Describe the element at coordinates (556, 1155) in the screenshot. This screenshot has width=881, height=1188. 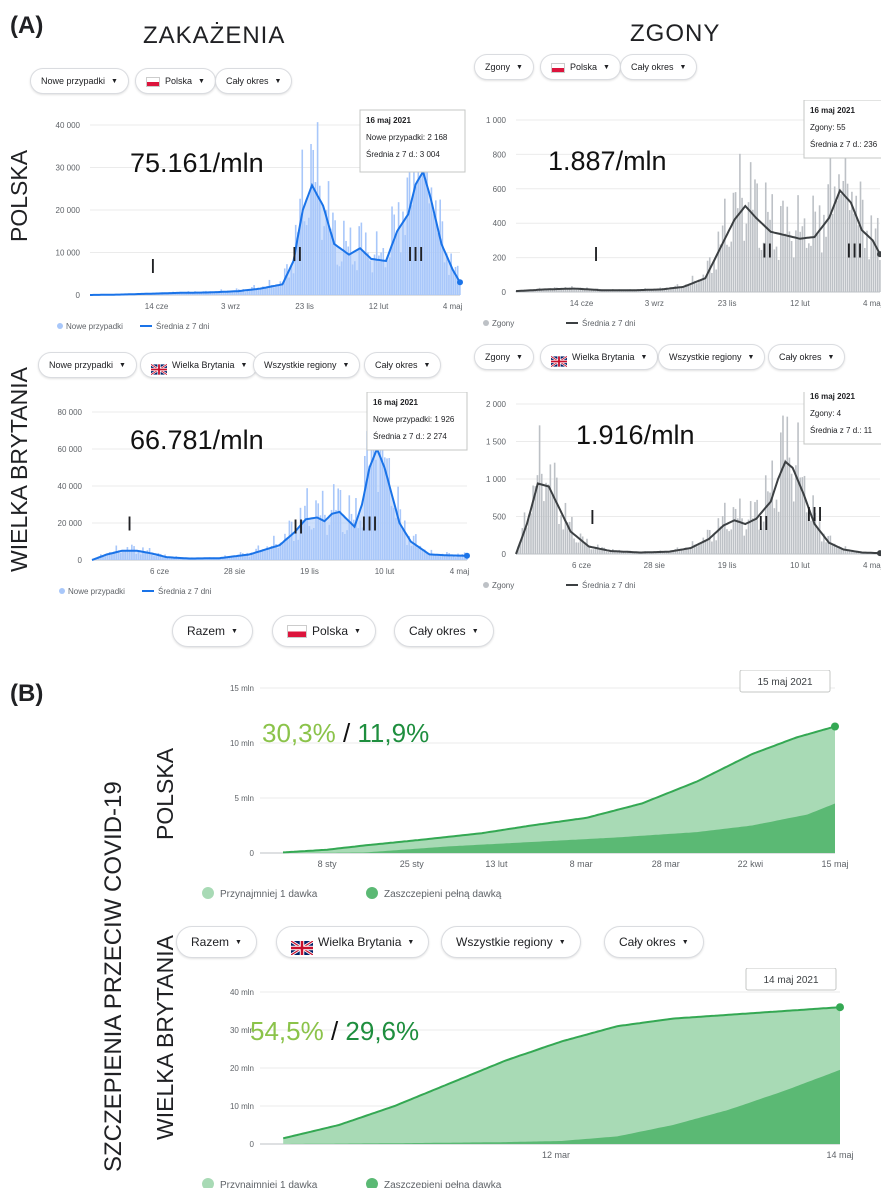
I see `x-tick-label: 12 mar` at that location.